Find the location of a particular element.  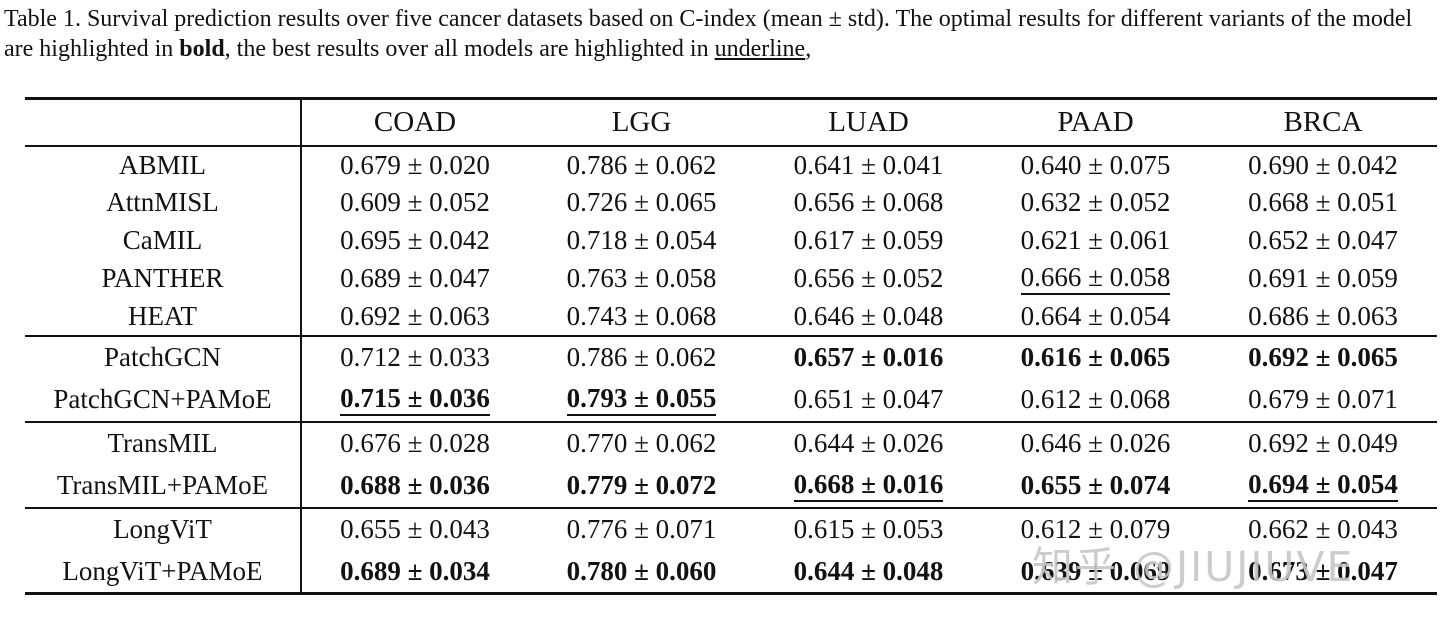

value-text: 0.691 ± 0.059 is located at coordinates (1323, 278).